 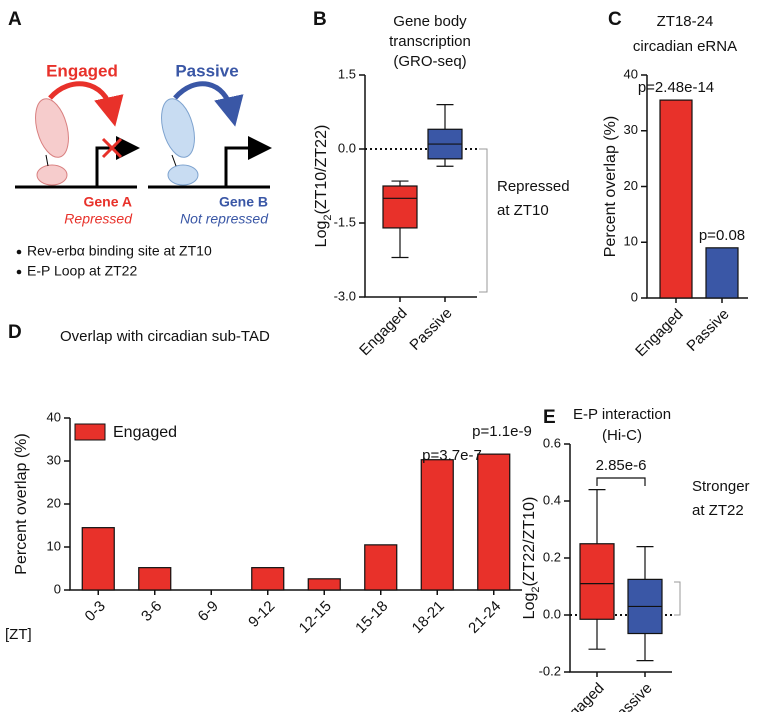 What do you see at coordinates (428, 617) in the screenshot?
I see `x-tick-label: 18-21` at bounding box center [428, 617].